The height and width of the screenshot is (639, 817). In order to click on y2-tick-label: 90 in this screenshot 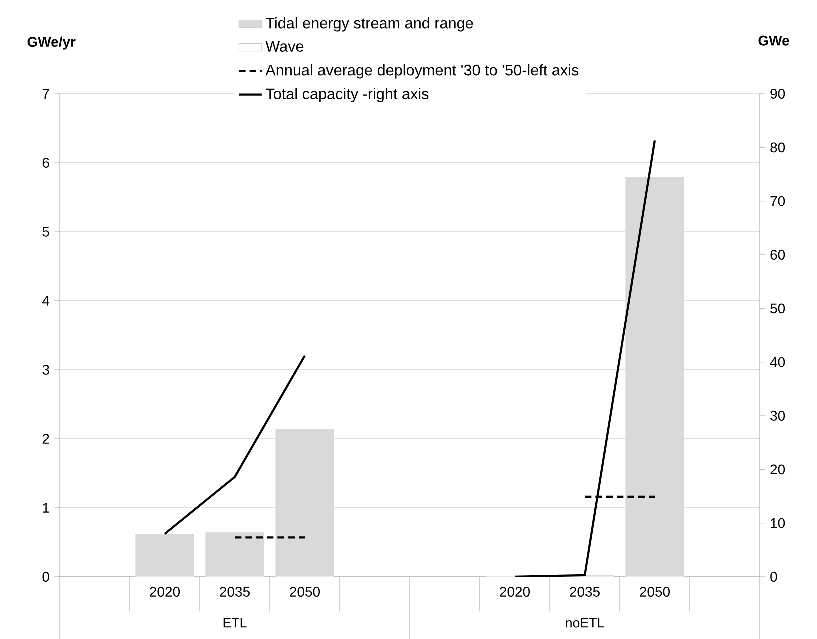, I will do `click(778, 94)`.